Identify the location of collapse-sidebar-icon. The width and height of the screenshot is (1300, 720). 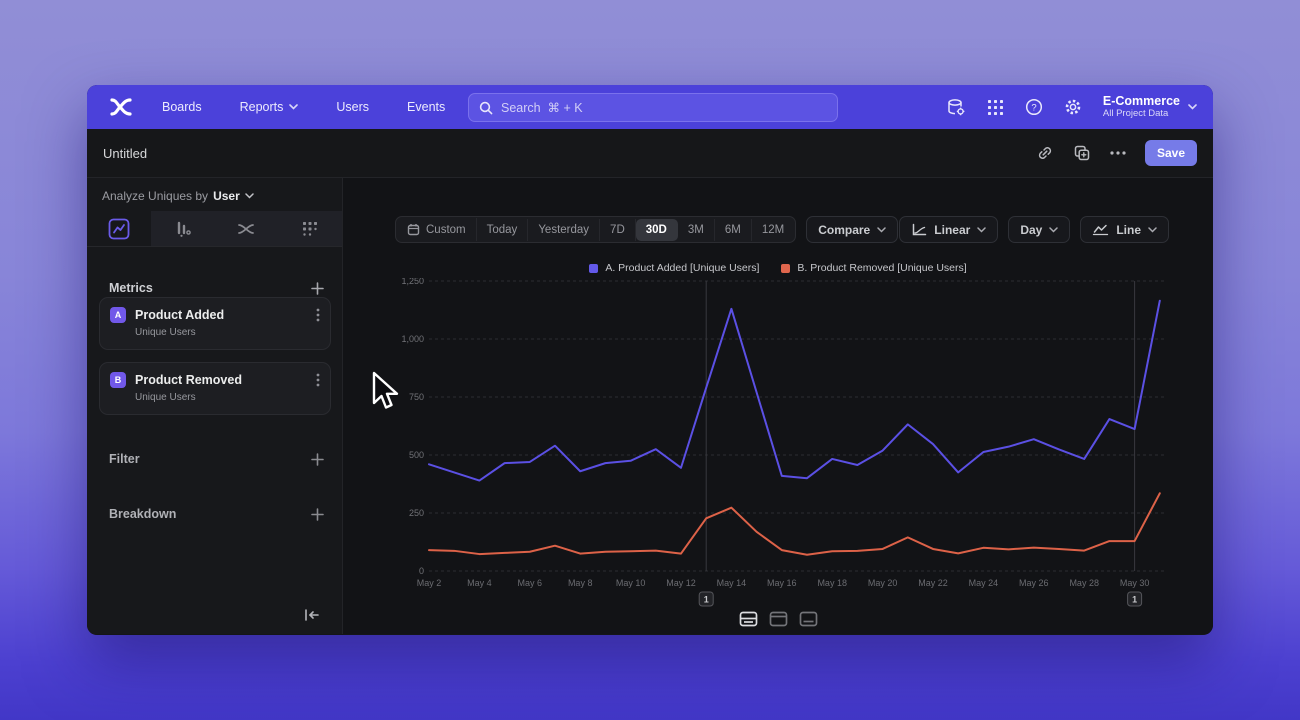
(312, 617).